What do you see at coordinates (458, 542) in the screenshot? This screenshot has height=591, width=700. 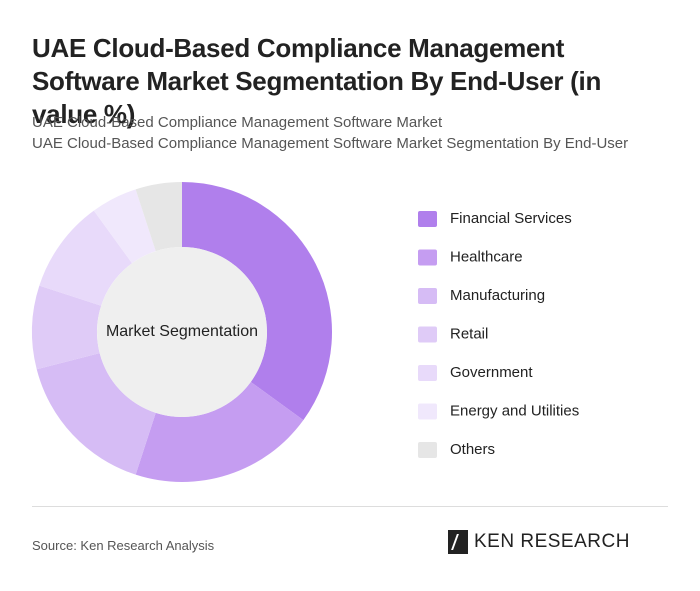 I see `logo-mark` at bounding box center [458, 542].